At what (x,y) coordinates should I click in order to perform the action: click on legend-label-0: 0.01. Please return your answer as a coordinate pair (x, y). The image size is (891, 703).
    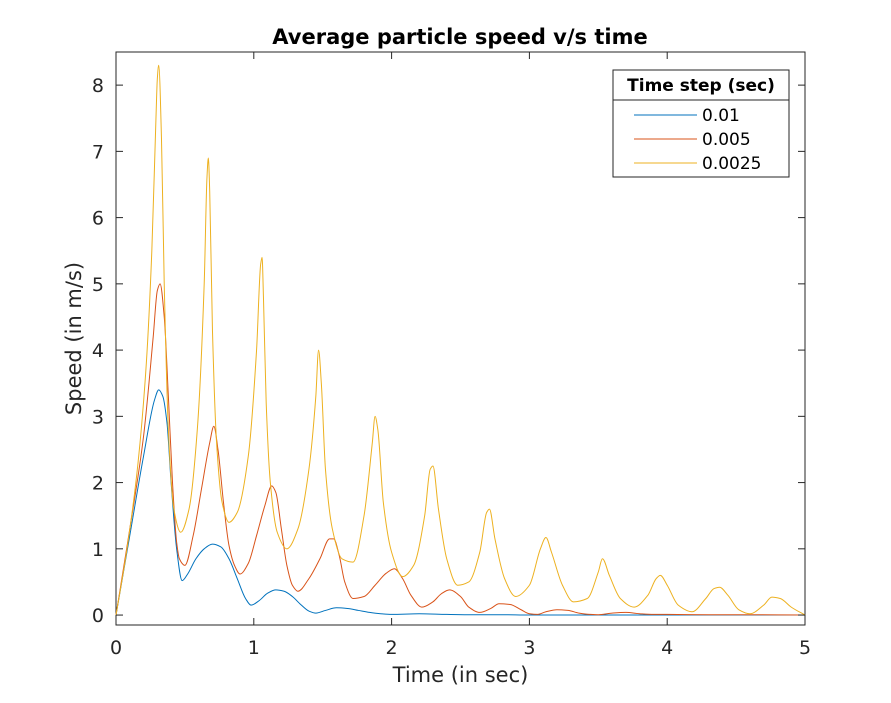
    Looking at the image, I should click on (721, 116).